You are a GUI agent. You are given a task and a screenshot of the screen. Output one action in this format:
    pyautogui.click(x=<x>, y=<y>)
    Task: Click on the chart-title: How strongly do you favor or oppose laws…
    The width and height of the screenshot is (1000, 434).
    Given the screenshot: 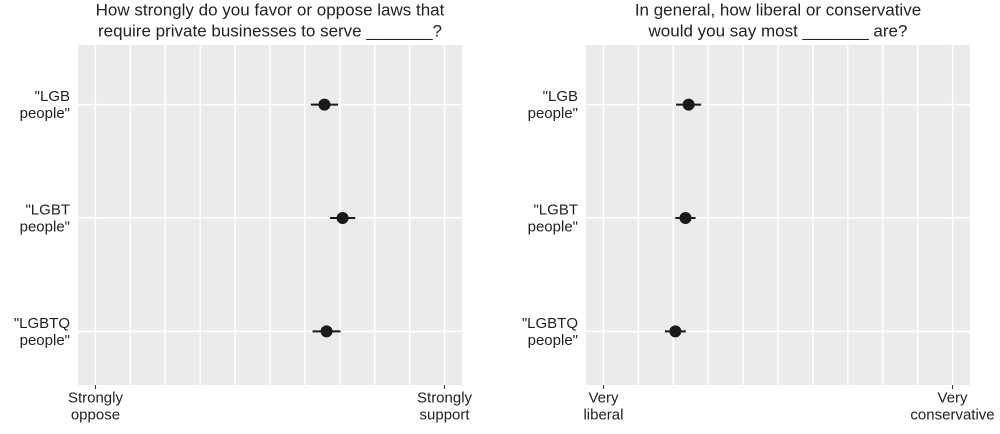 What is the action you would take?
    pyautogui.click(x=270, y=21)
    